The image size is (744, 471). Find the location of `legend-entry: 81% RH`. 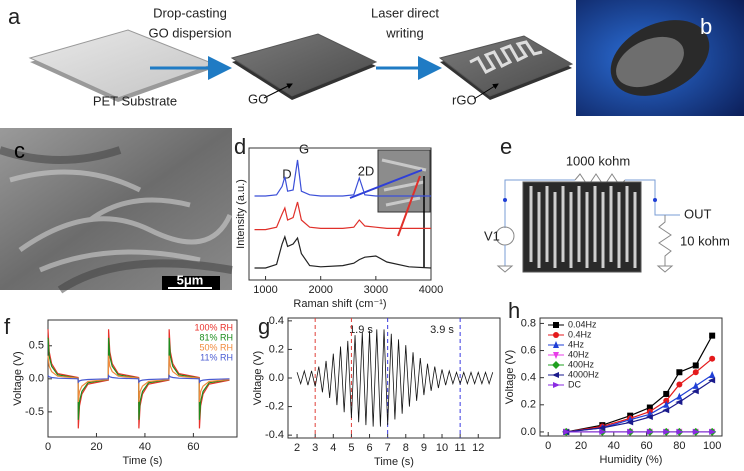

legend-entry: 81% RH is located at coordinates (216, 337).